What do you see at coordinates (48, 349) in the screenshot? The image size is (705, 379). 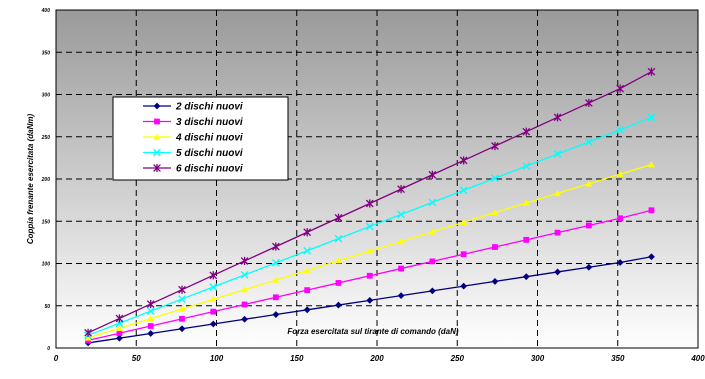 I see `y-tick-label: 0` at bounding box center [48, 349].